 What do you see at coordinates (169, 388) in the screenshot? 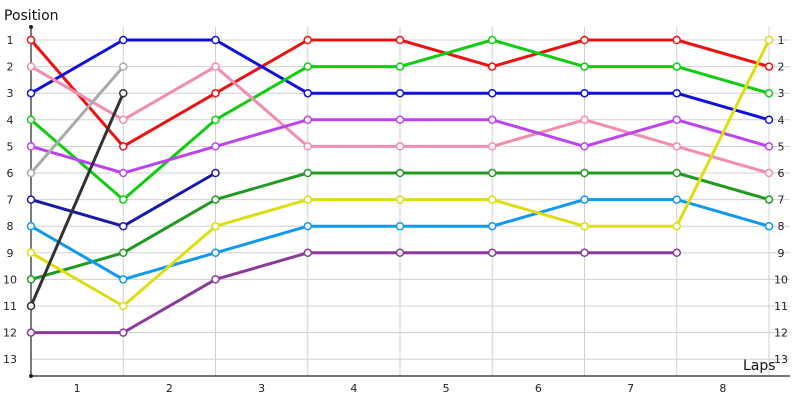
I see `x-tick-label: 2` at bounding box center [169, 388].